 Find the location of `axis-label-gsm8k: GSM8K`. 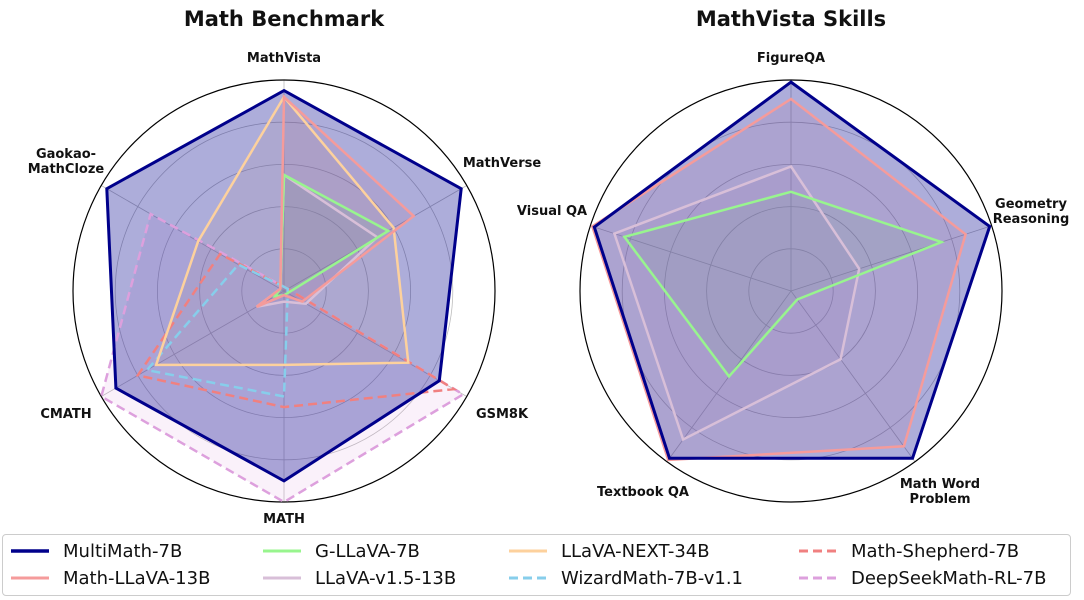

axis-label-gsm8k: GSM8K is located at coordinates (502, 414).